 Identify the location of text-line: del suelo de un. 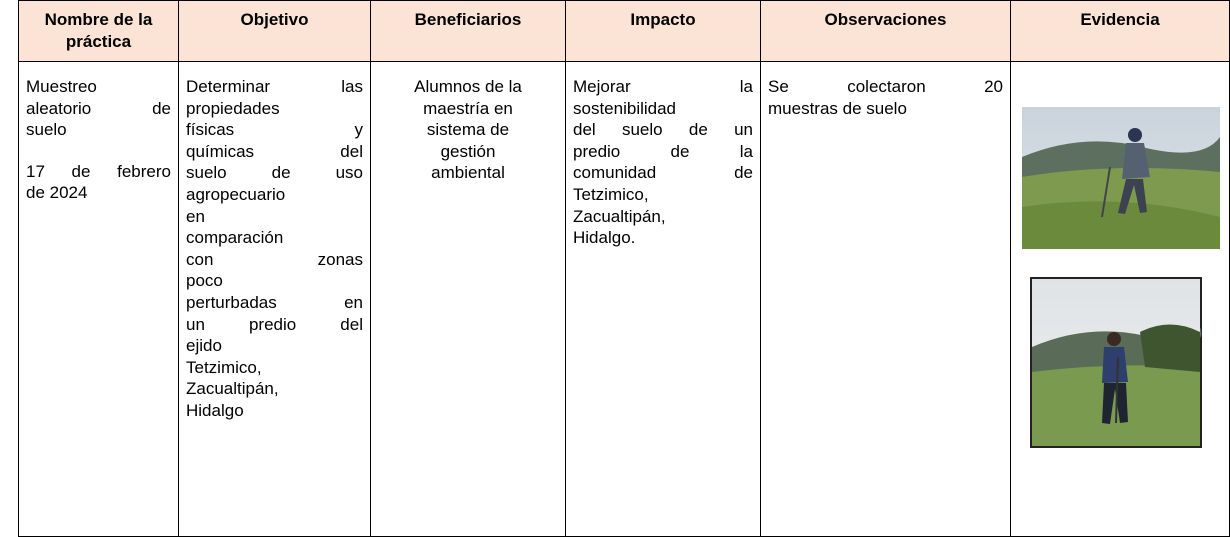
(663, 130).